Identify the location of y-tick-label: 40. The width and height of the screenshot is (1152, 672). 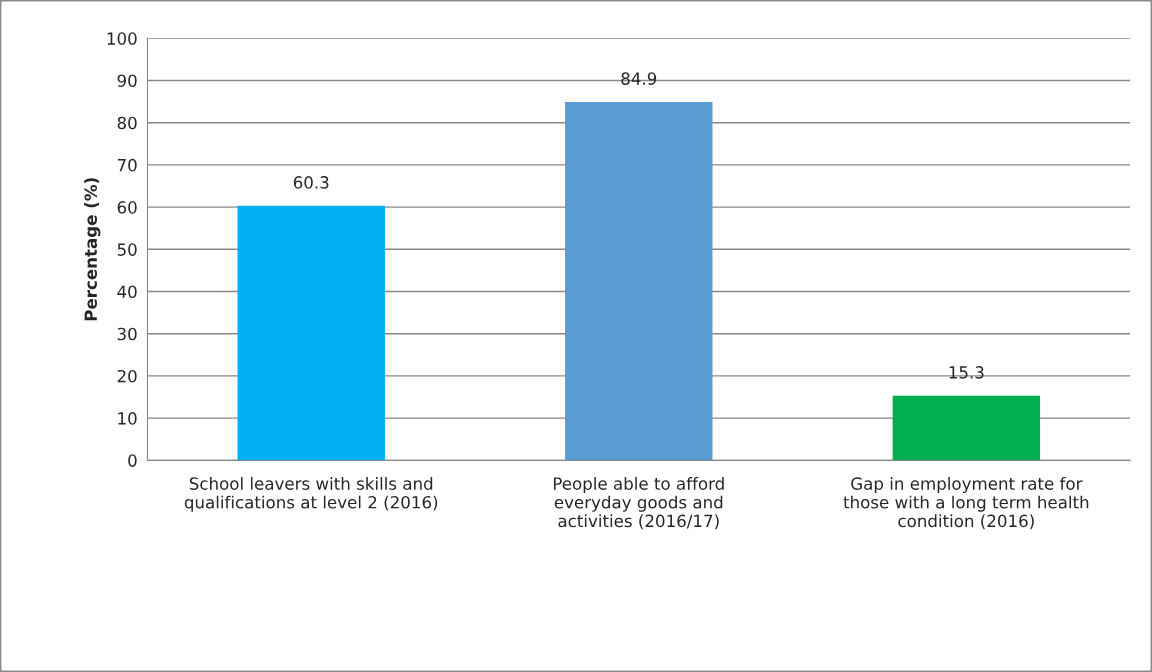
(127, 292).